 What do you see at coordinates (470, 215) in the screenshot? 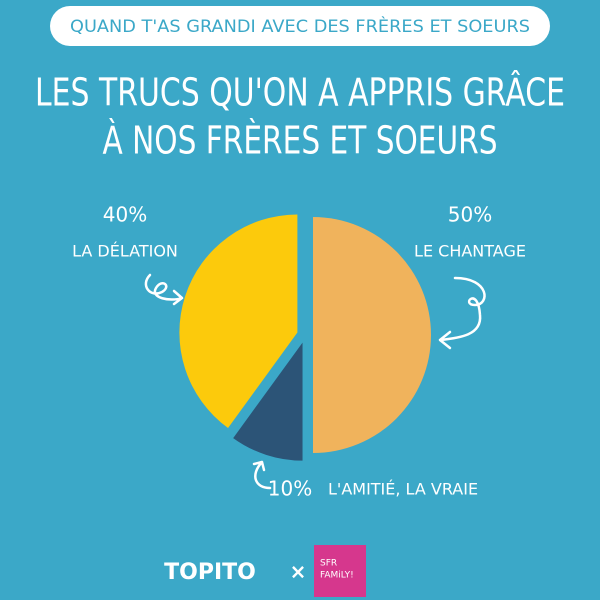
I see `value-label: 50%` at bounding box center [470, 215].